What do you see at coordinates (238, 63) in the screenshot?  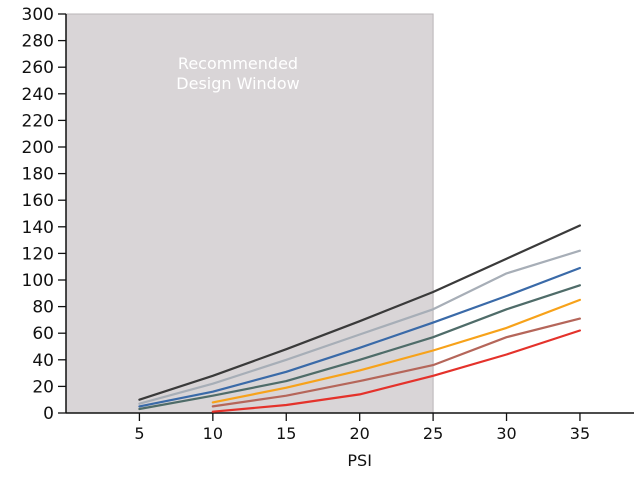 I see `design-window-label-line1: Recommended` at bounding box center [238, 63].